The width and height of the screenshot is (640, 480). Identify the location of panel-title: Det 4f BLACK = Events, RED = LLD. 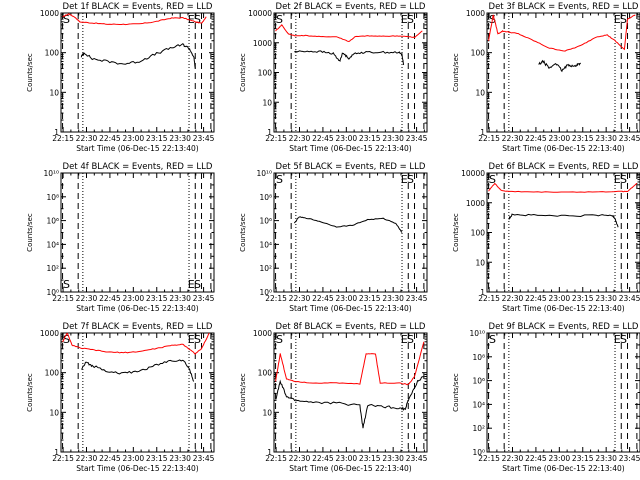
(138, 167).